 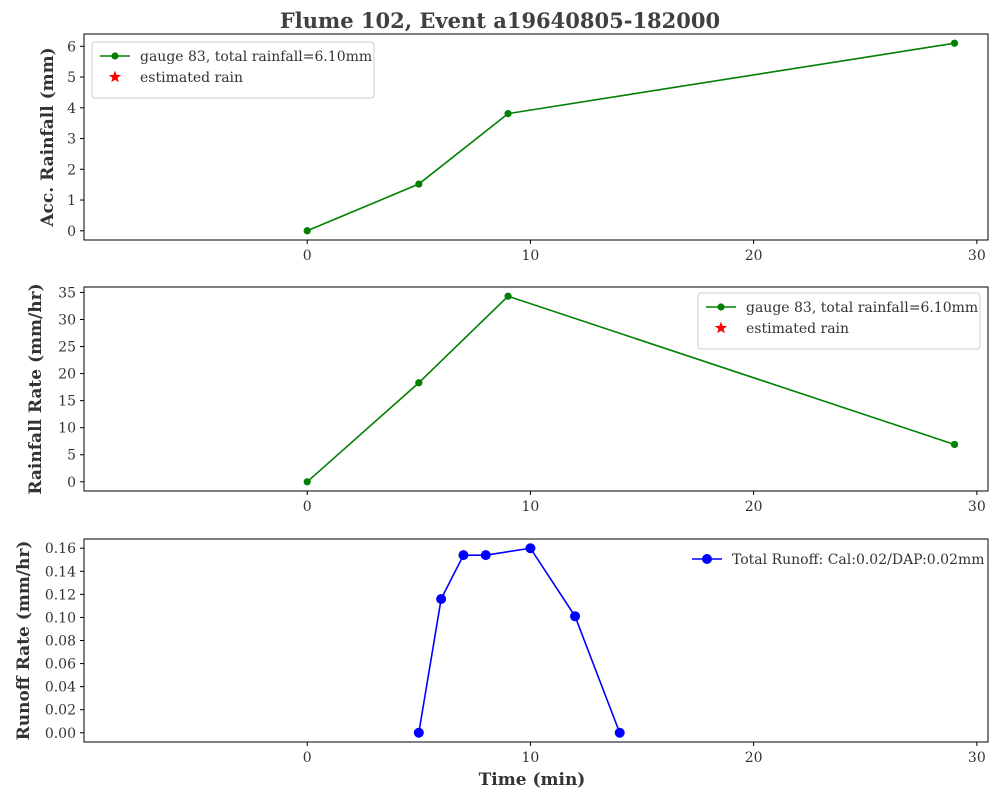 What do you see at coordinates (67, 320) in the screenshot?
I see `y-tick-label: 30` at bounding box center [67, 320].